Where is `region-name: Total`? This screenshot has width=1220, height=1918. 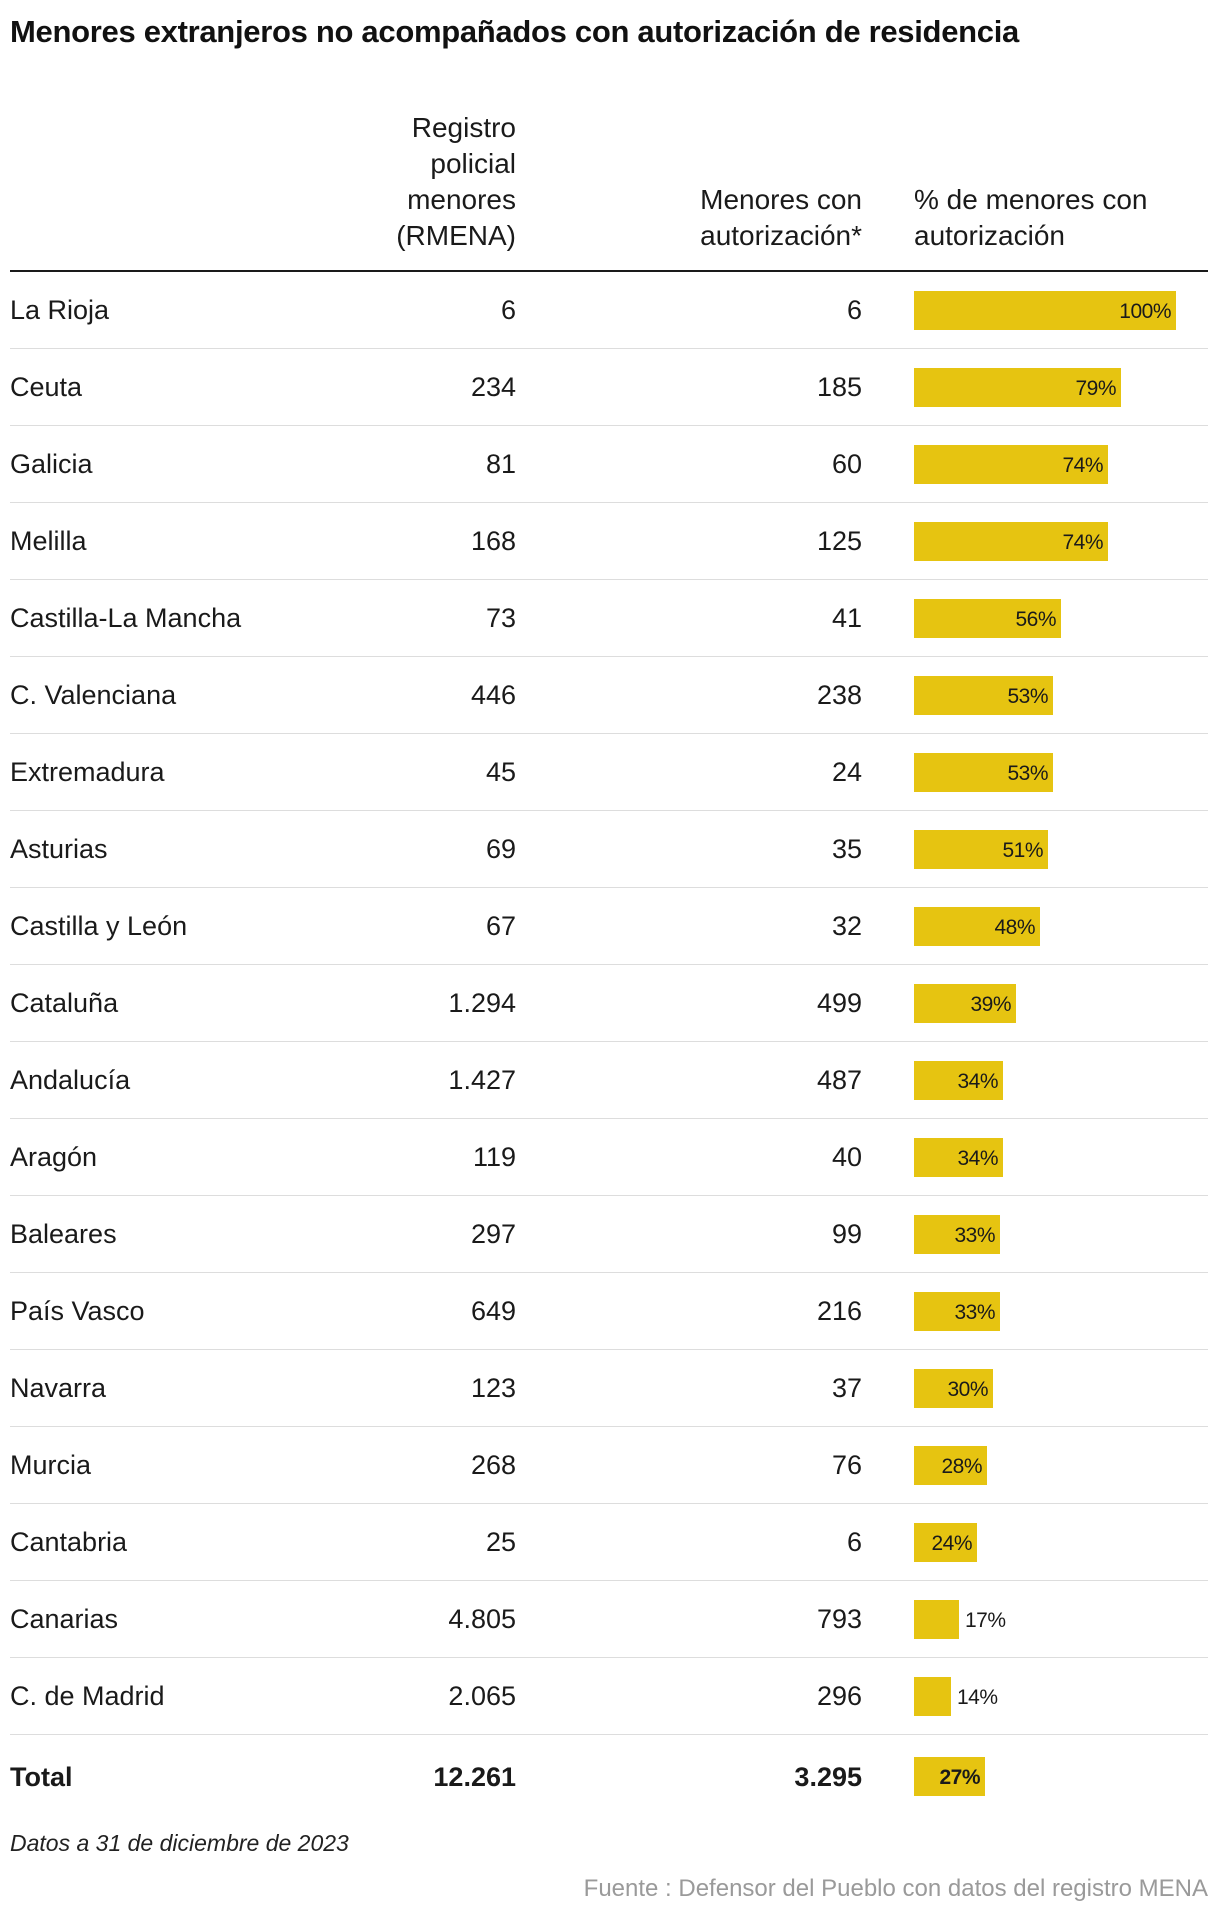
region-name: Total is located at coordinates (41, 1777).